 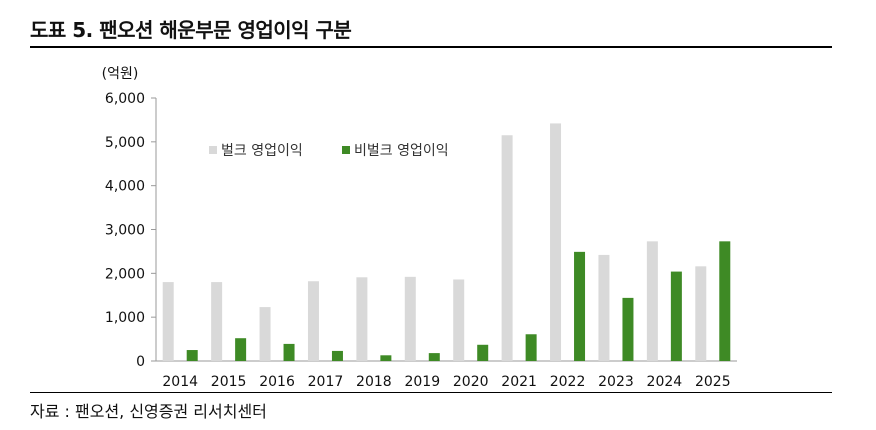 What do you see at coordinates (701, 313) in the screenshot?
I see `bulk-bar-2025` at bounding box center [701, 313].